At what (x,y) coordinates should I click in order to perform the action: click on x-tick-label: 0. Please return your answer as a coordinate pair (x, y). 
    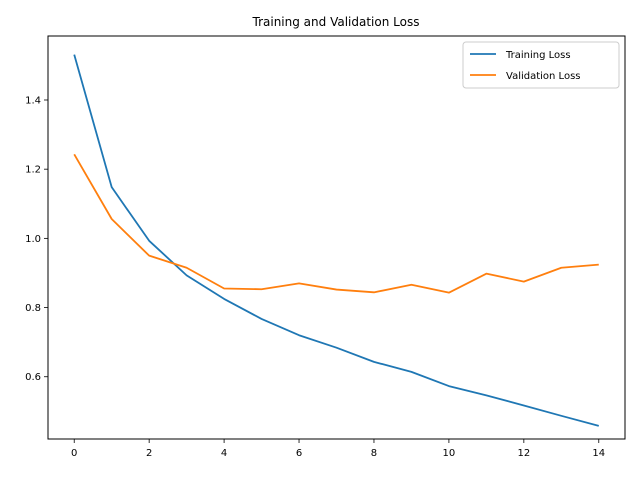
    Looking at the image, I should click on (74, 453).